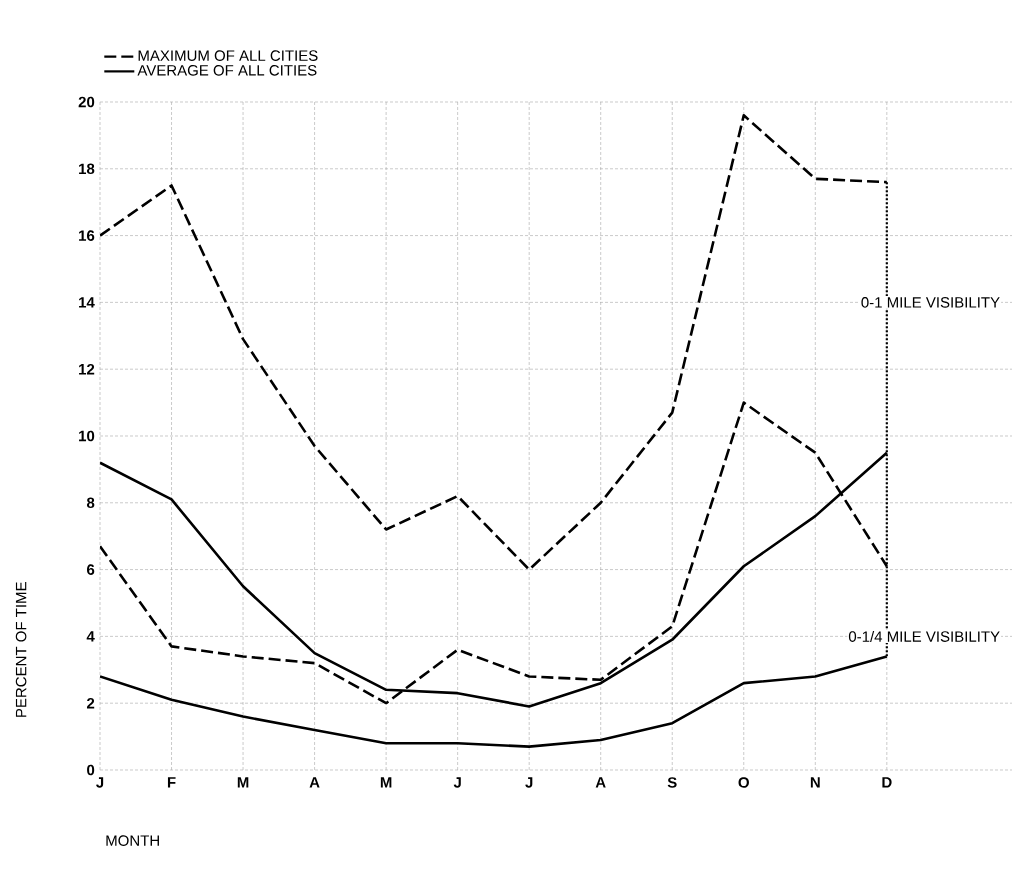  I want to click on y-tick-label: 18, so click(87, 169).